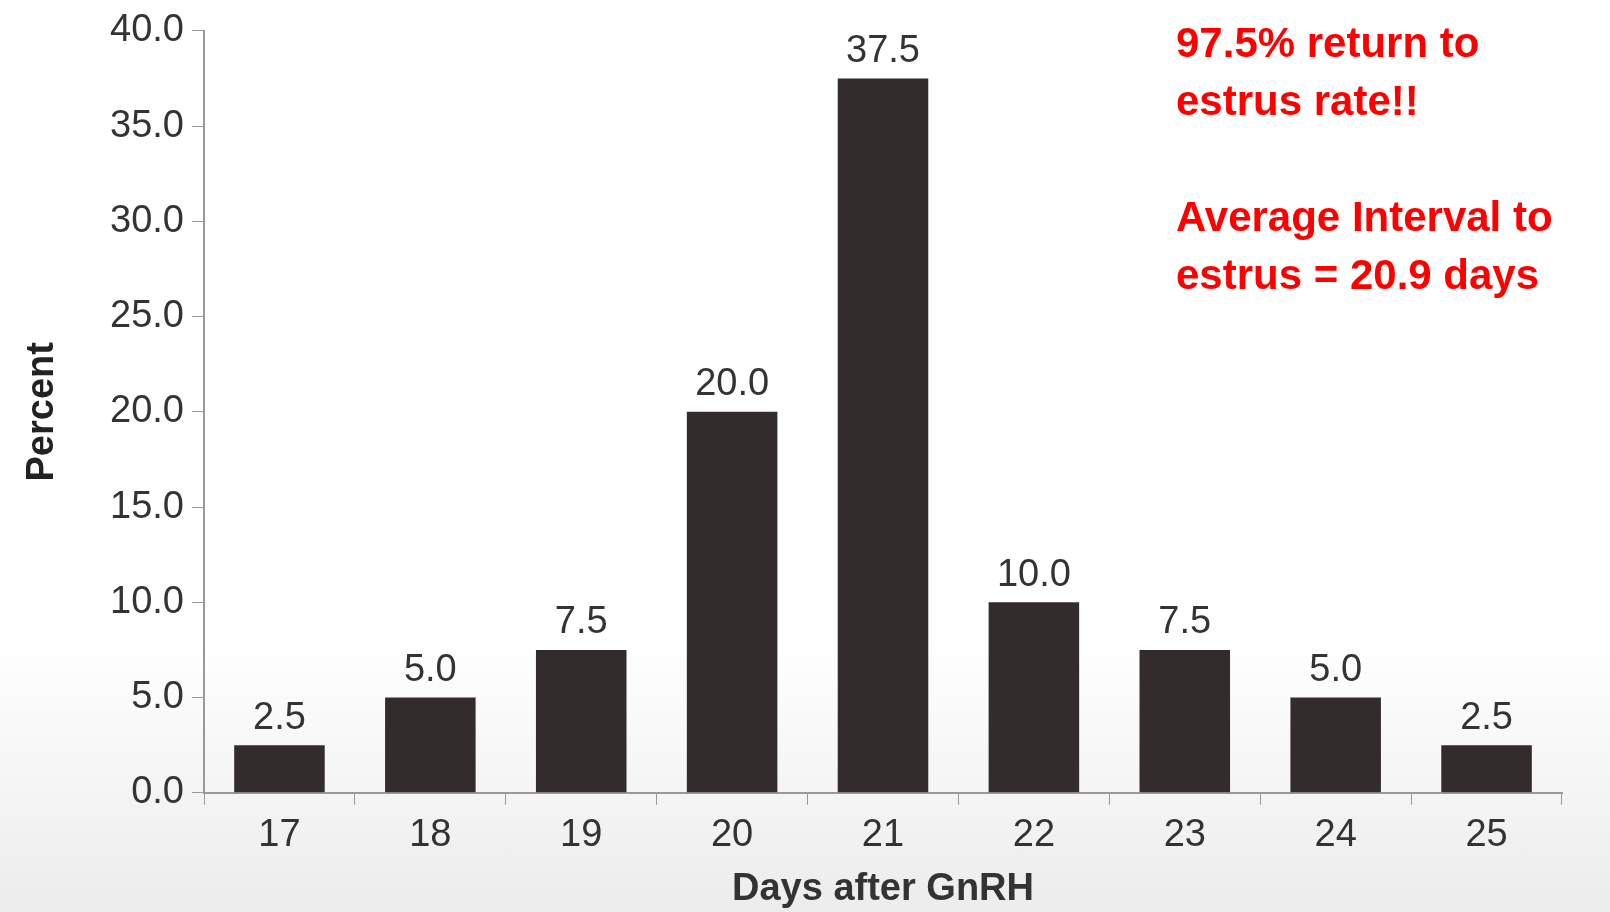 The height and width of the screenshot is (912, 1610). I want to click on y-tick-label: 0.0, so click(157, 790).